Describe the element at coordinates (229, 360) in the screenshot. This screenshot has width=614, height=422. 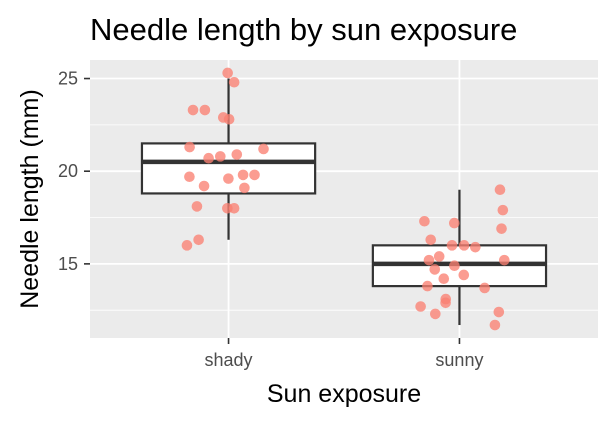
I see `x-tick-label-shady: shady` at that location.